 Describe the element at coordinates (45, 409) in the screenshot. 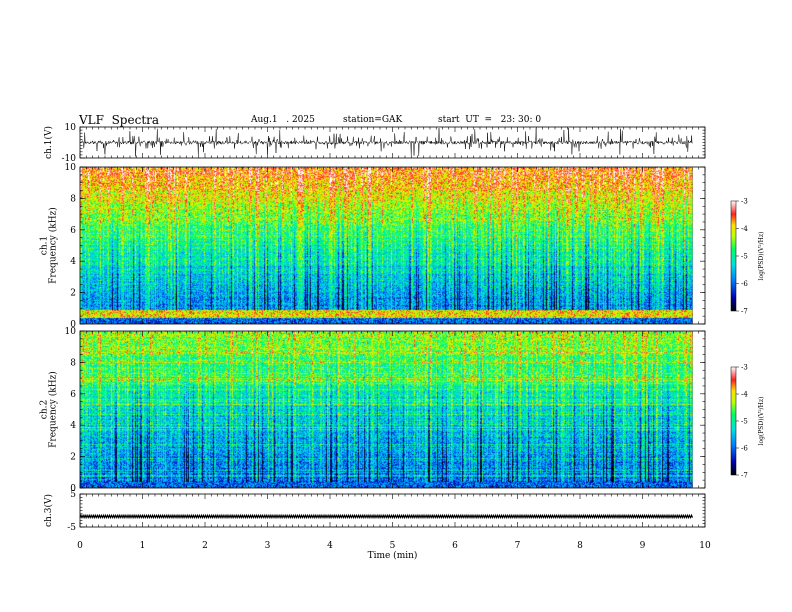

I see `y-axis-title: ch.2` at that location.